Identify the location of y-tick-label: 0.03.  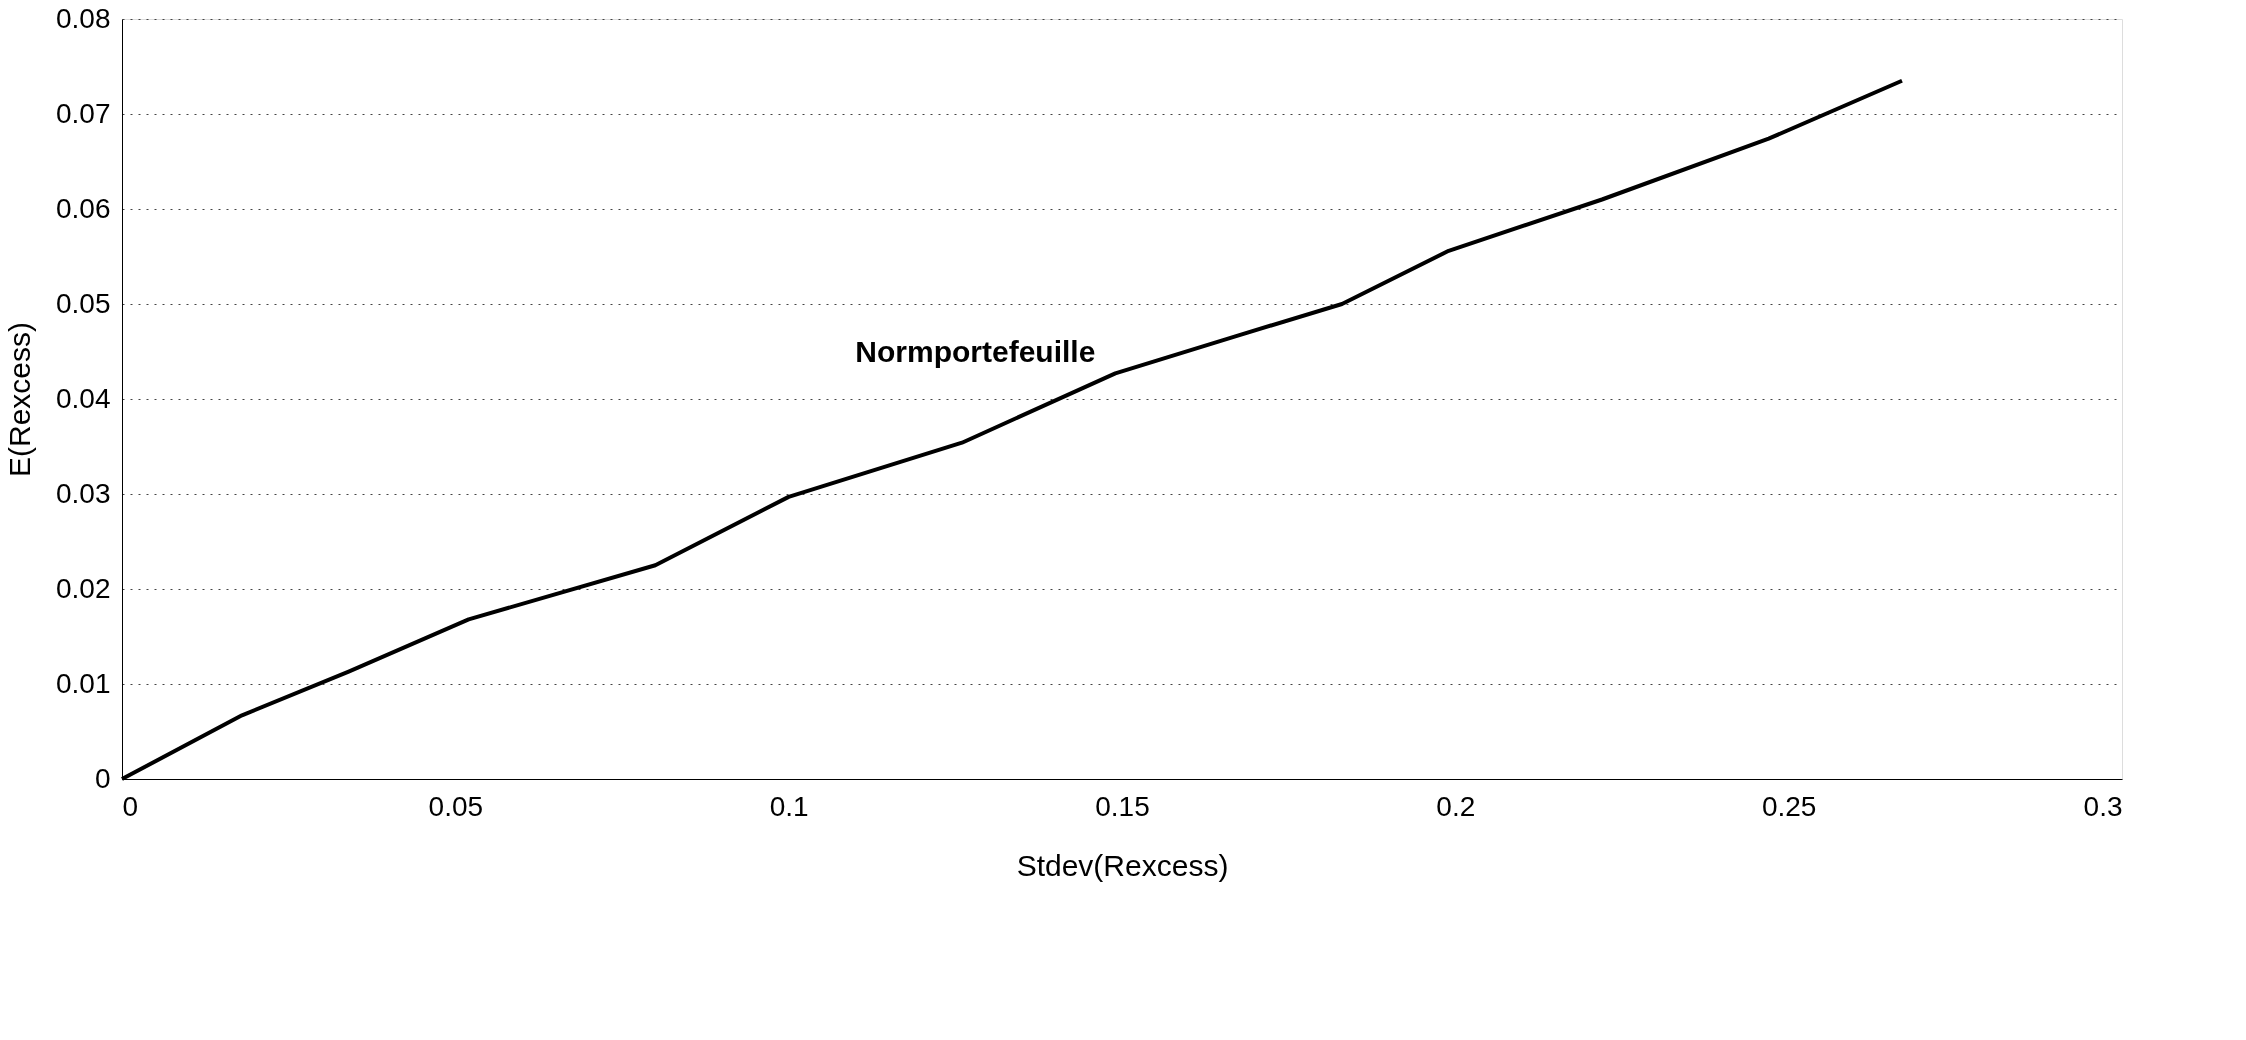
(83, 493).